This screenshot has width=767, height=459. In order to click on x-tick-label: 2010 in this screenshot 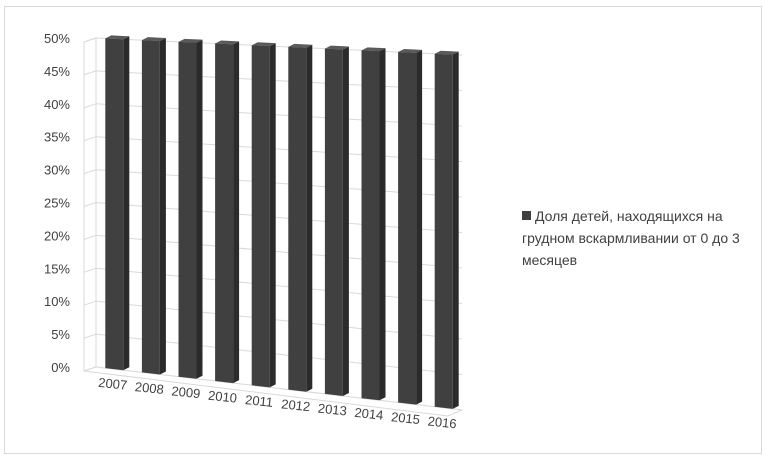, I will do `click(222, 397)`.